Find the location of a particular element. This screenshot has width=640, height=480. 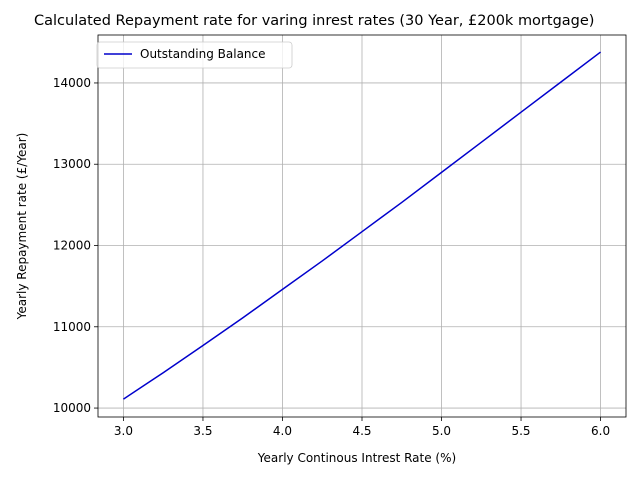

y-tick-label: 10000 is located at coordinates (72, 408).